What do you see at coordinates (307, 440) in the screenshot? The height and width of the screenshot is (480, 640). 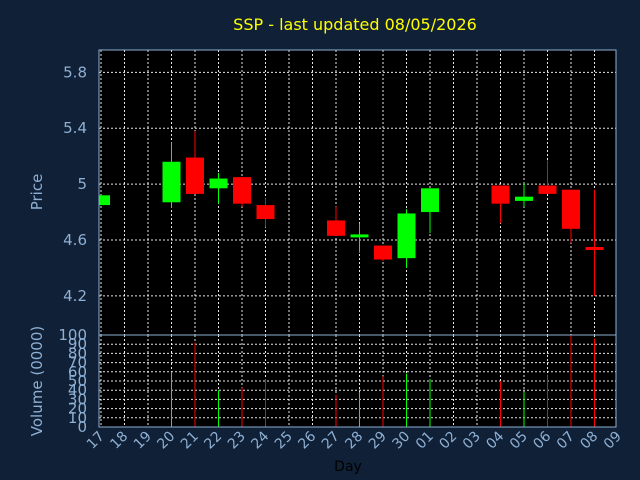 I see `x-tick-label: 26` at bounding box center [307, 440].